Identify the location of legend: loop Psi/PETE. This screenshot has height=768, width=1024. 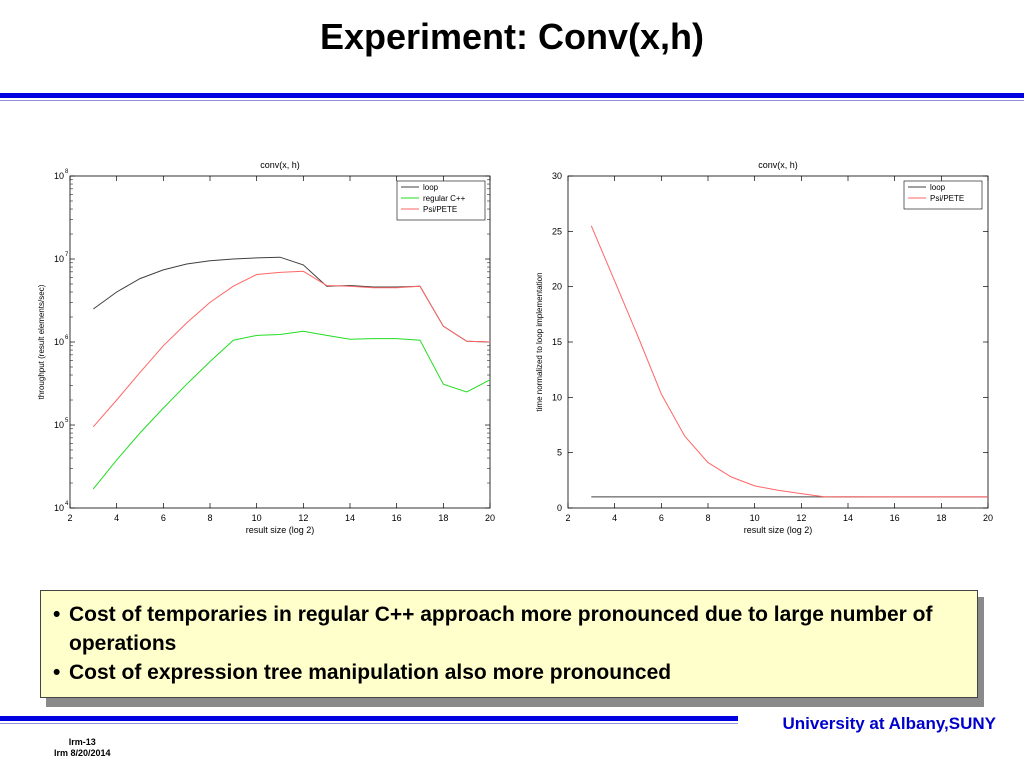
(943, 195).